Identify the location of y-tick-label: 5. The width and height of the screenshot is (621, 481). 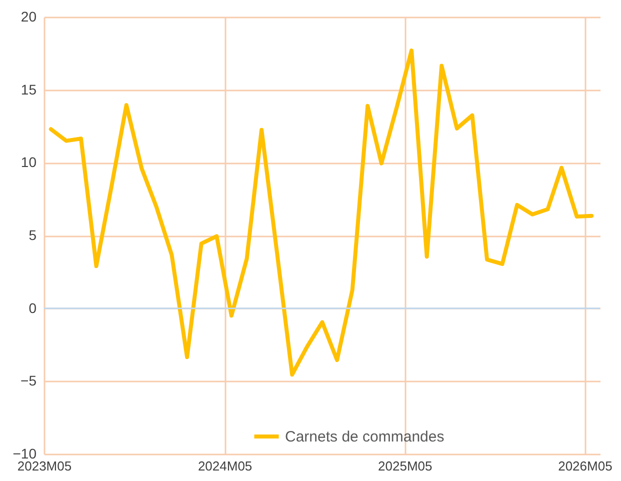
(32, 235).